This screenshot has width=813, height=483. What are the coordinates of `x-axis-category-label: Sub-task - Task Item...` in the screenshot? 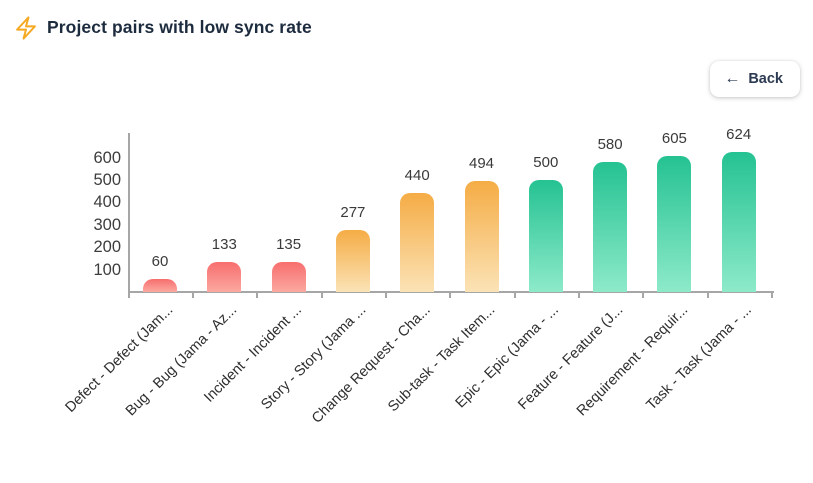 It's located at (441, 359).